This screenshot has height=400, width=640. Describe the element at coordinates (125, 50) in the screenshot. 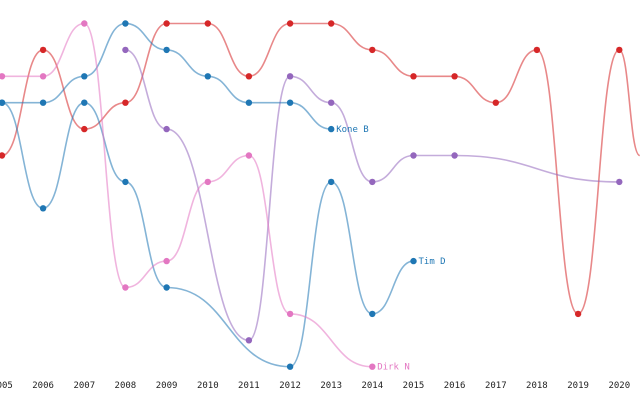

I see `data-point-purple-2008` at that location.